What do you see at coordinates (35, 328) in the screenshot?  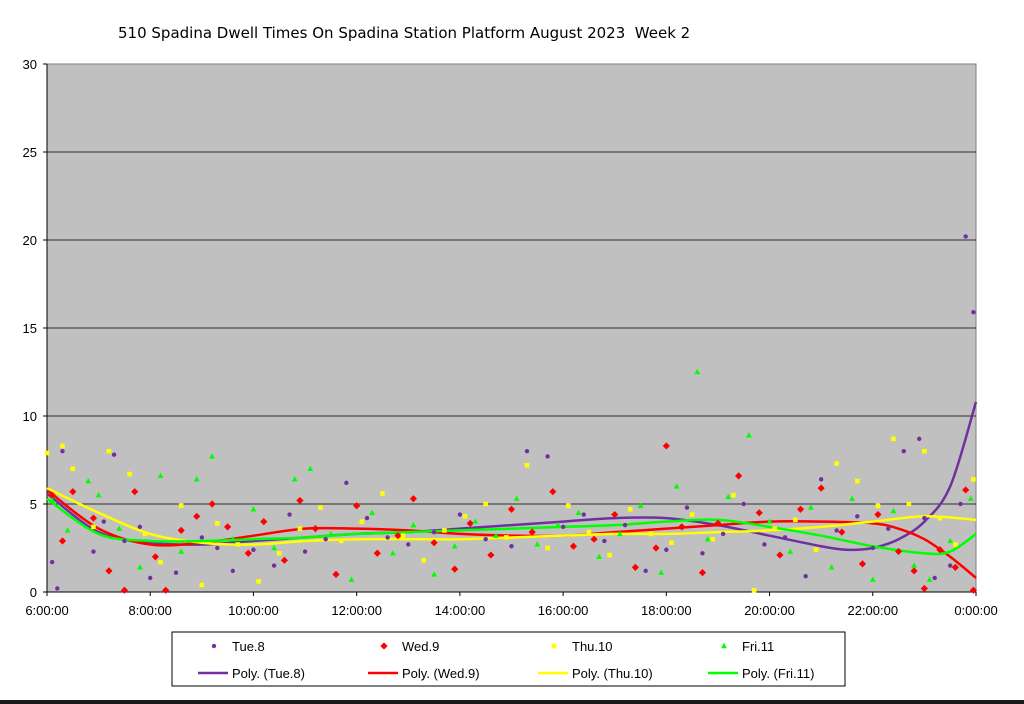 I see `y-axis: 0 5 10 15 20 25 30` at bounding box center [35, 328].